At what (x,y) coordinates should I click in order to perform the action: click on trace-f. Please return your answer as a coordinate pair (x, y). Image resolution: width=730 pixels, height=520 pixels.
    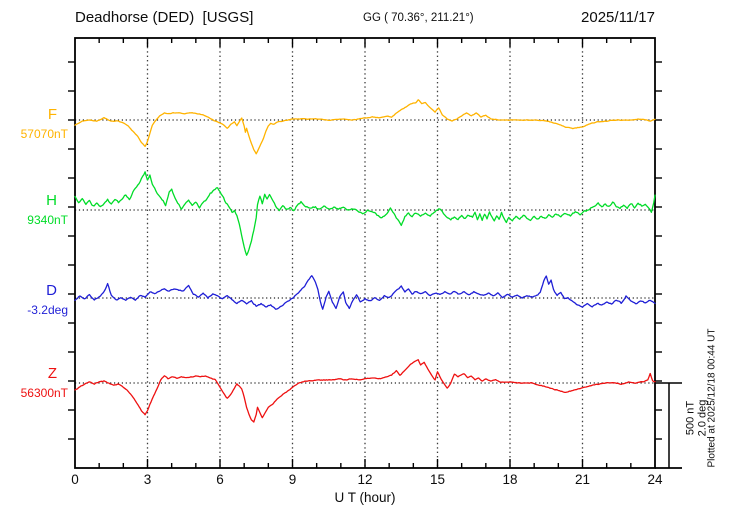
    Looking at the image, I should click on (365, 127).